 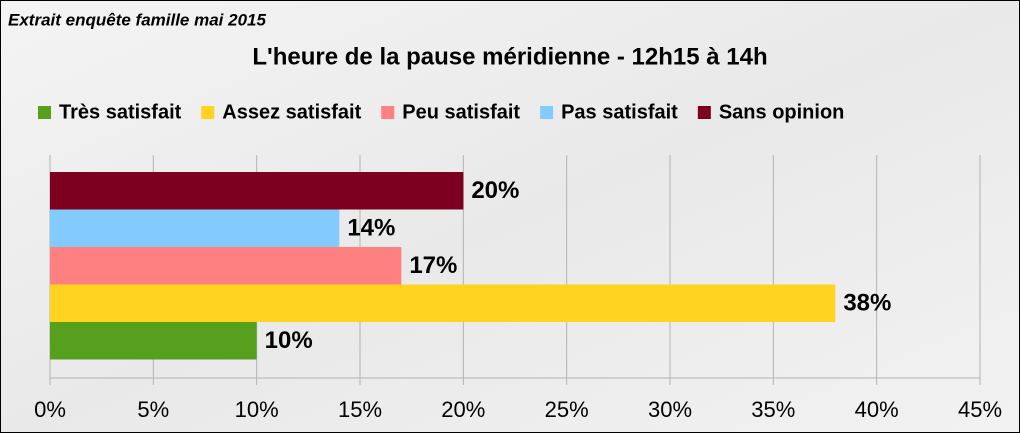 What do you see at coordinates (463, 409) in the screenshot?
I see `x-tick-label: 20%` at bounding box center [463, 409].